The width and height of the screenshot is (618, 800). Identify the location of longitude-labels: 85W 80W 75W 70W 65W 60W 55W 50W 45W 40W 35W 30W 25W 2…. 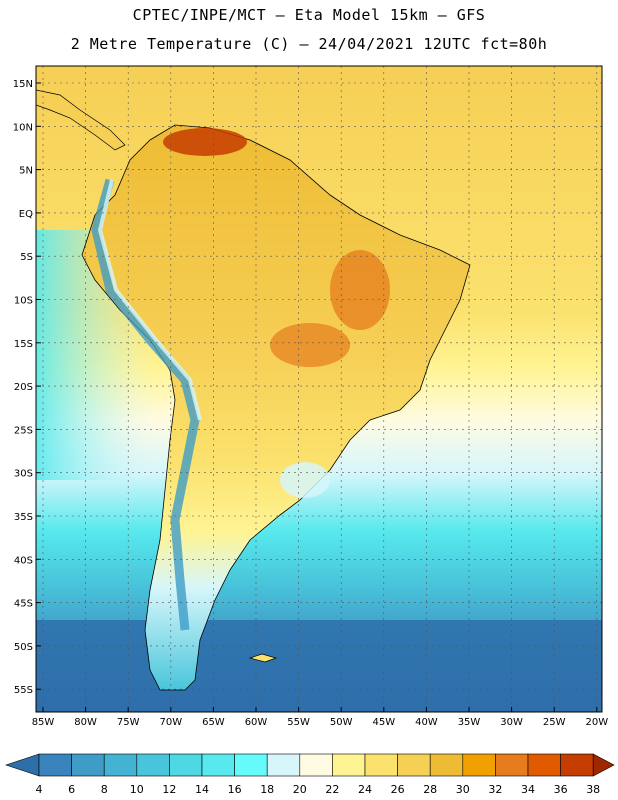
(320, 717).